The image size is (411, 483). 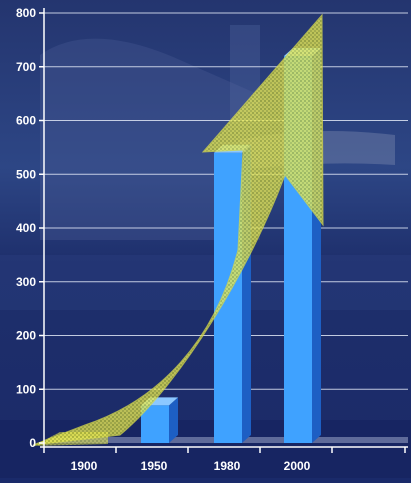 I want to click on y-tick-label: 400, so click(x=26, y=228).